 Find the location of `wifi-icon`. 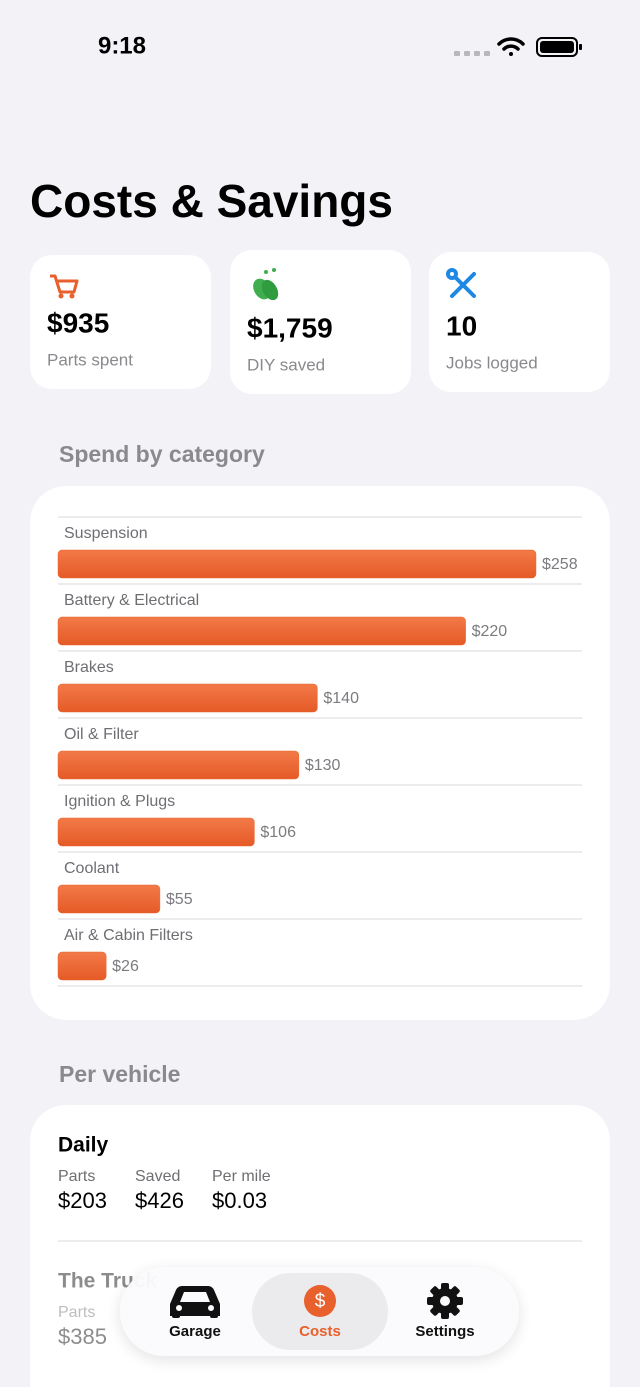

wifi-icon is located at coordinates (511, 46).